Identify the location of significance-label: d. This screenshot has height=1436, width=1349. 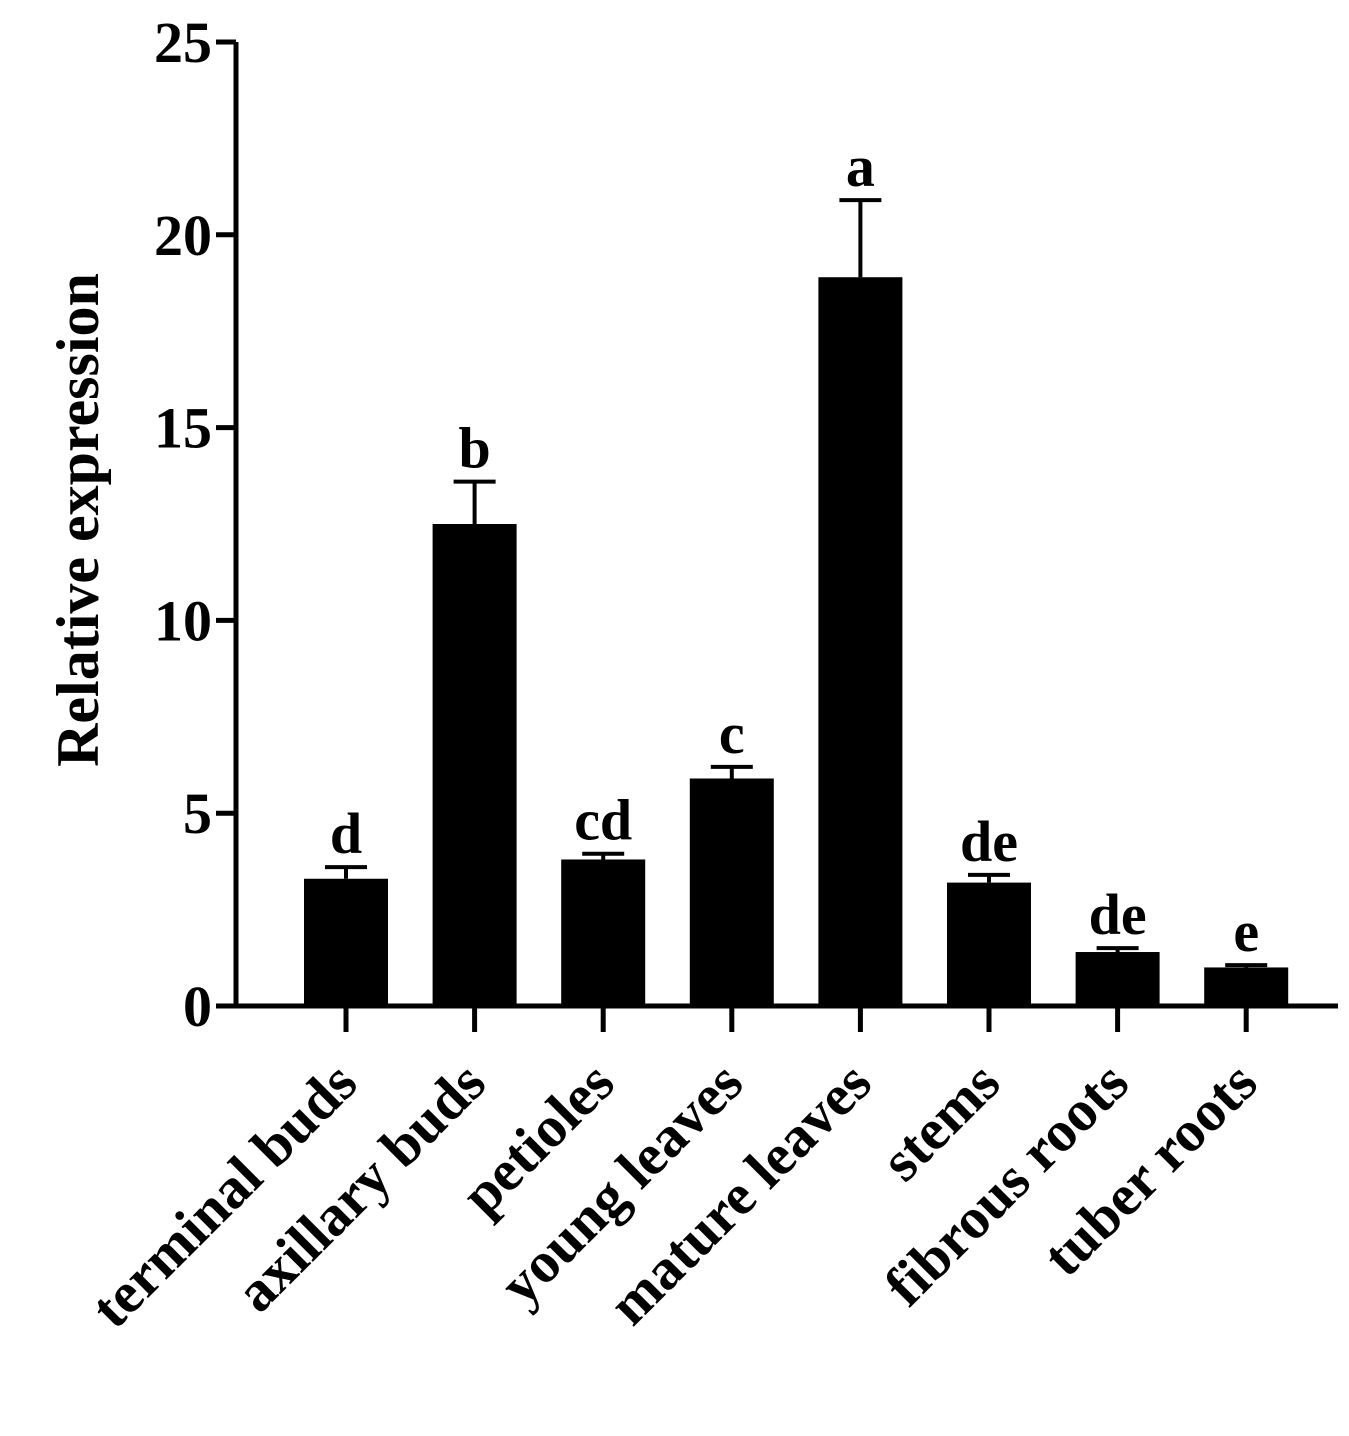
(346, 833).